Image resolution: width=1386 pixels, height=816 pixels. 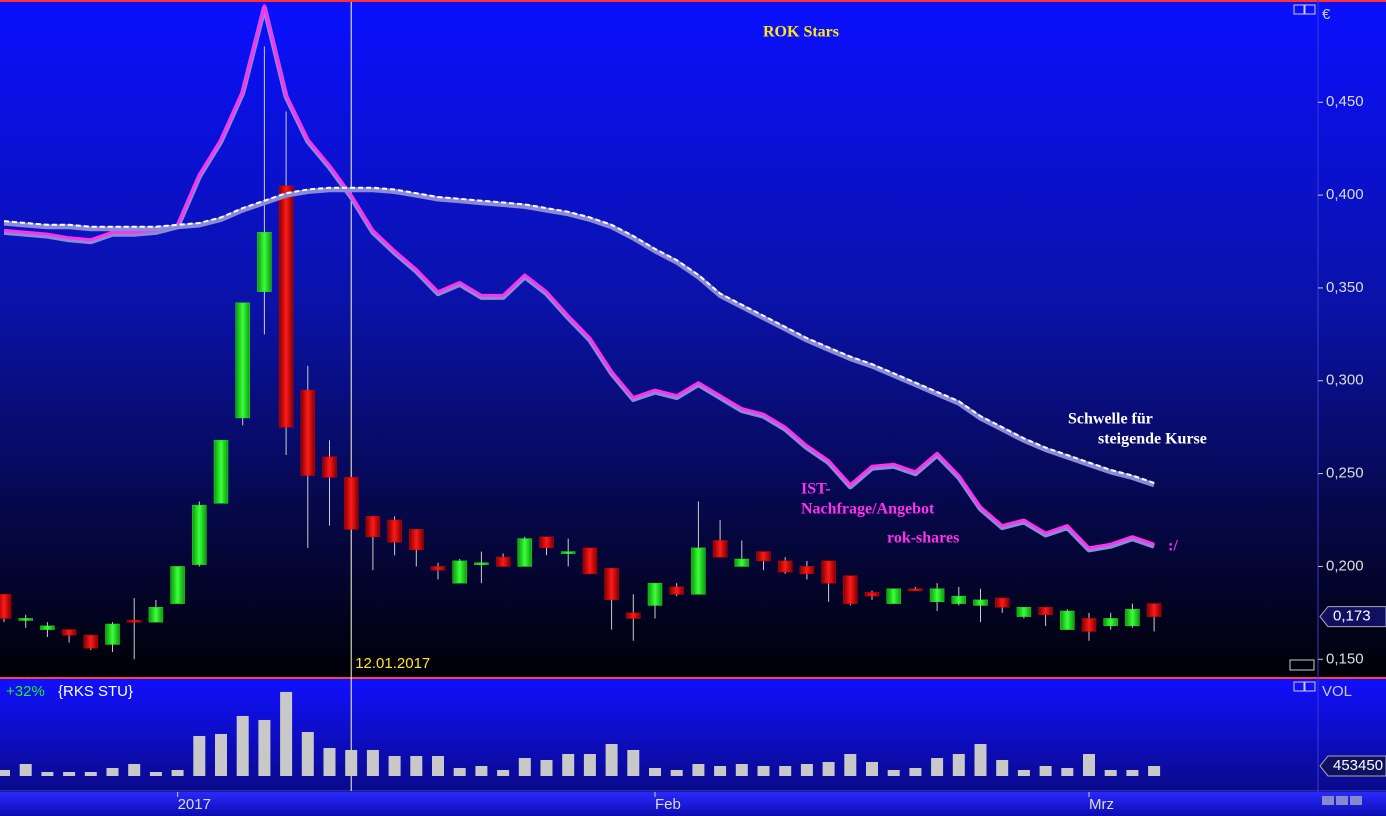 What do you see at coordinates (1345, 565) in the screenshot?
I see `y-tick-label: 0,200` at bounding box center [1345, 565].